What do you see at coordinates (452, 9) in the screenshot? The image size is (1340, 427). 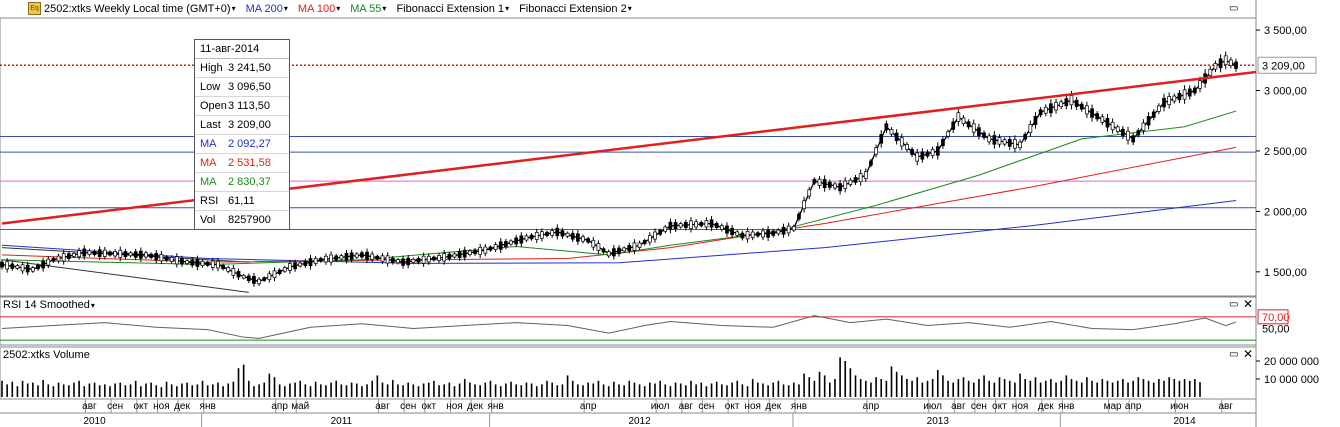 I see `study-fib-extension-1: Fibonacci Extension 1 ▾` at bounding box center [452, 9].